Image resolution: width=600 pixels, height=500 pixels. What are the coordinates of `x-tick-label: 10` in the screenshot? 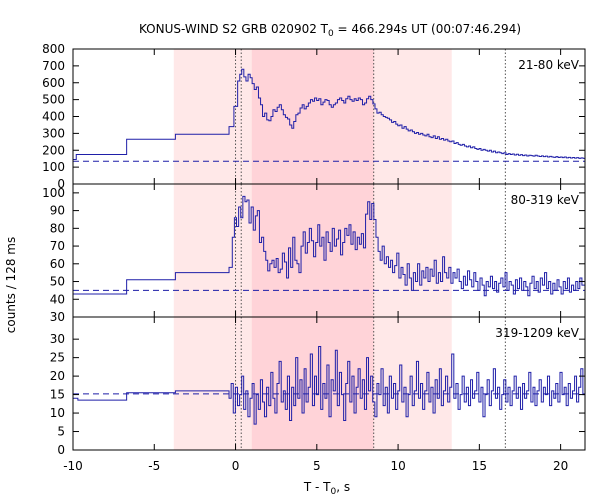 It's located at (397, 466).